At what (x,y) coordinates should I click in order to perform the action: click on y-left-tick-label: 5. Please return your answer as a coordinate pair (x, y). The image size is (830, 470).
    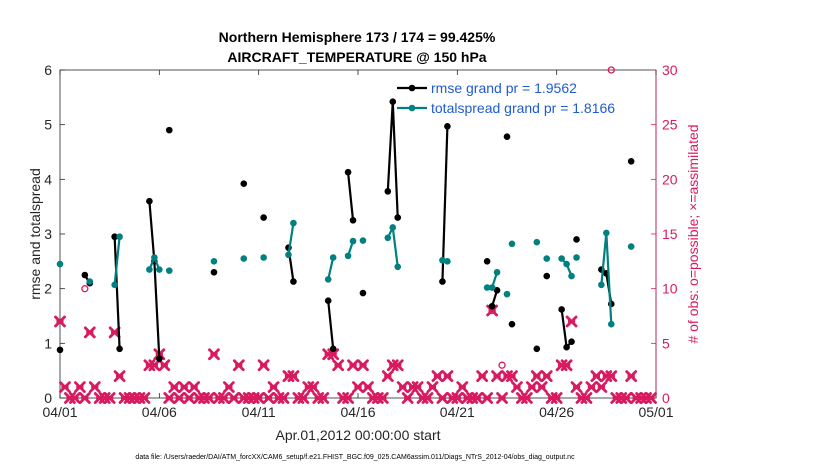
    Looking at the image, I should click on (48, 125).